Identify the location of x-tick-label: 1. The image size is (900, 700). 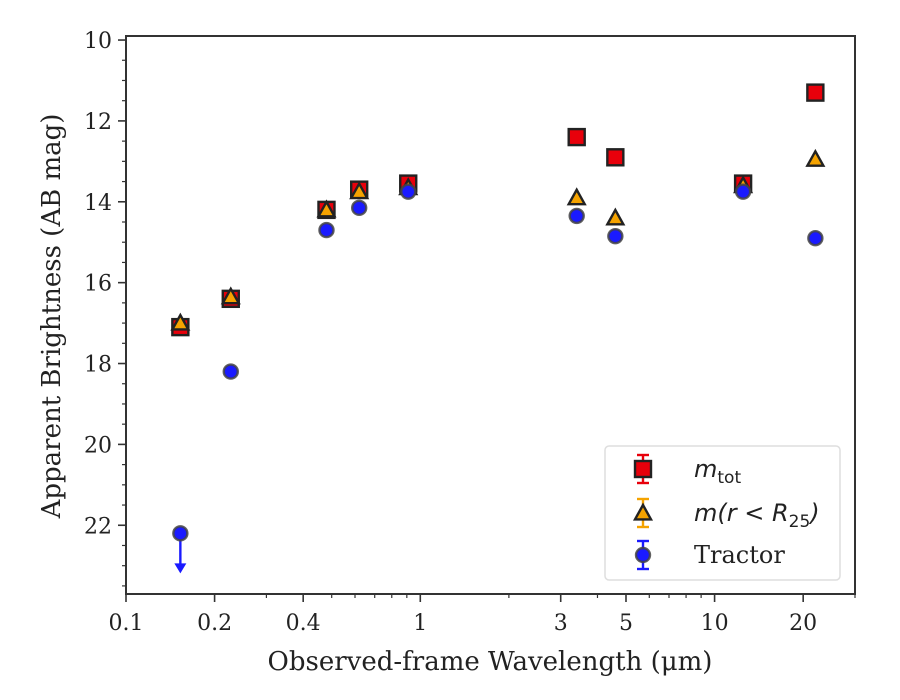
(420, 623).